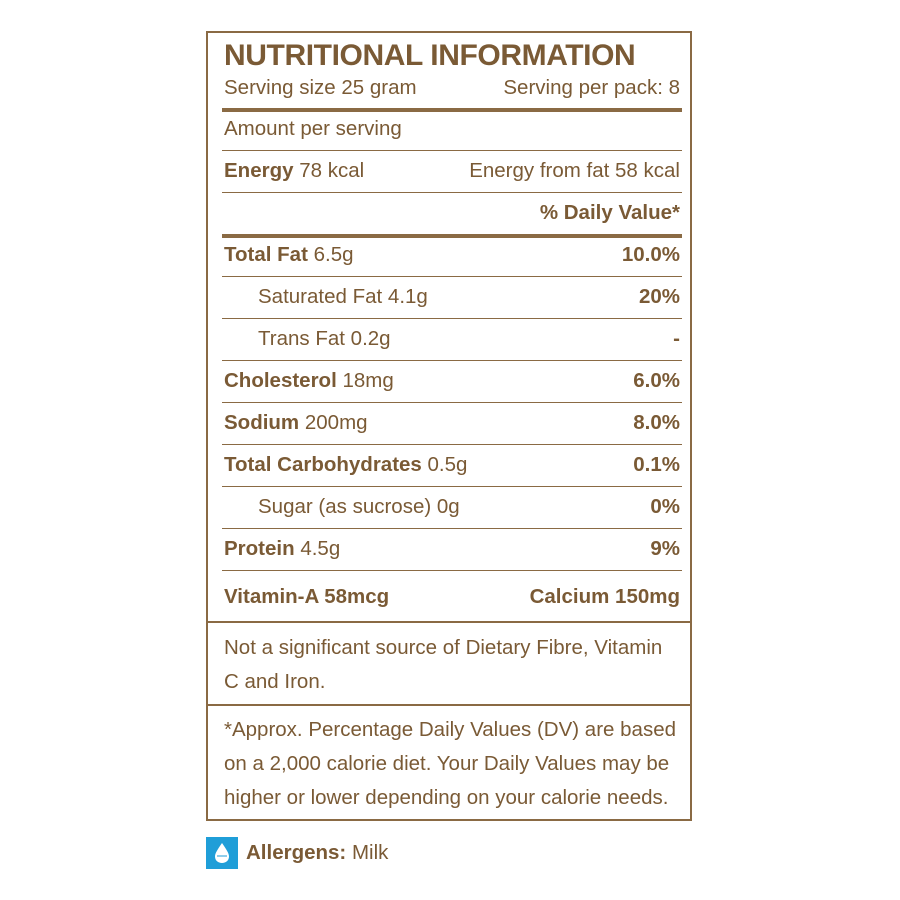  I want to click on servings-per-pack: Serving per pack: 8, so click(591, 87).